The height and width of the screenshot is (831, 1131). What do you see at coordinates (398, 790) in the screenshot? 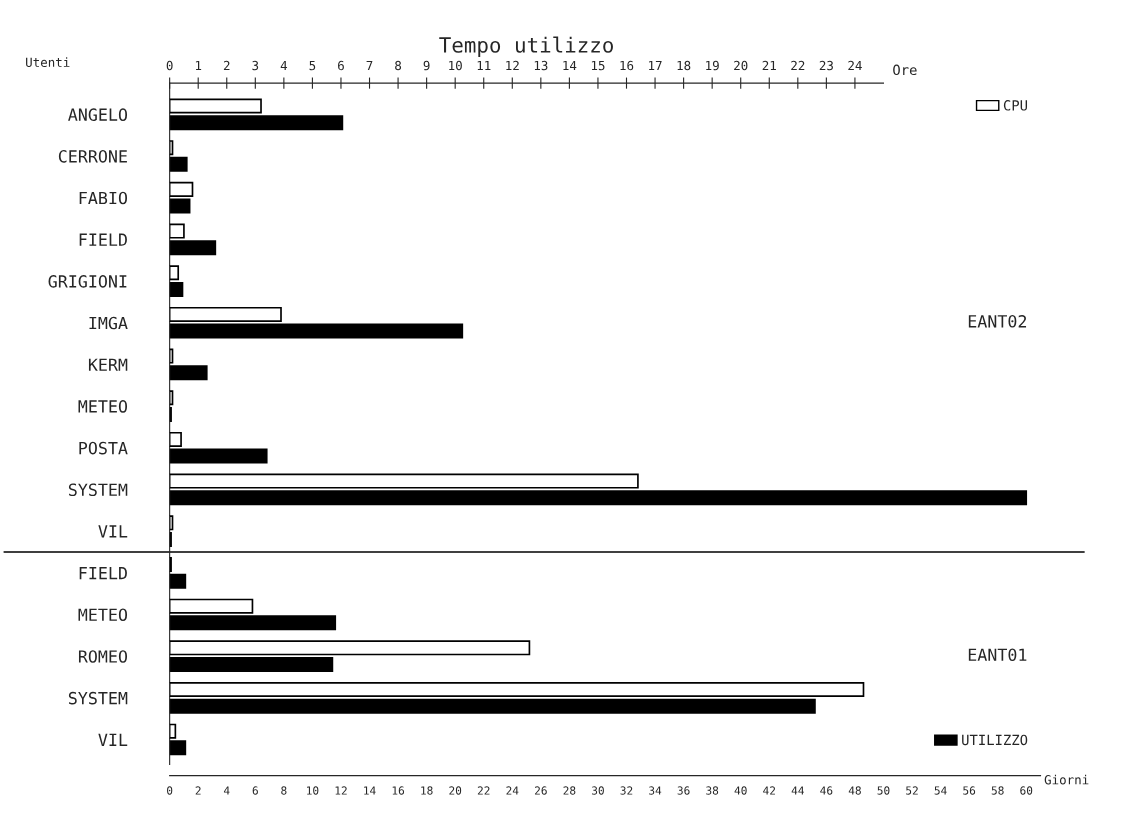
I see `x-tick-label: 16` at bounding box center [398, 790].